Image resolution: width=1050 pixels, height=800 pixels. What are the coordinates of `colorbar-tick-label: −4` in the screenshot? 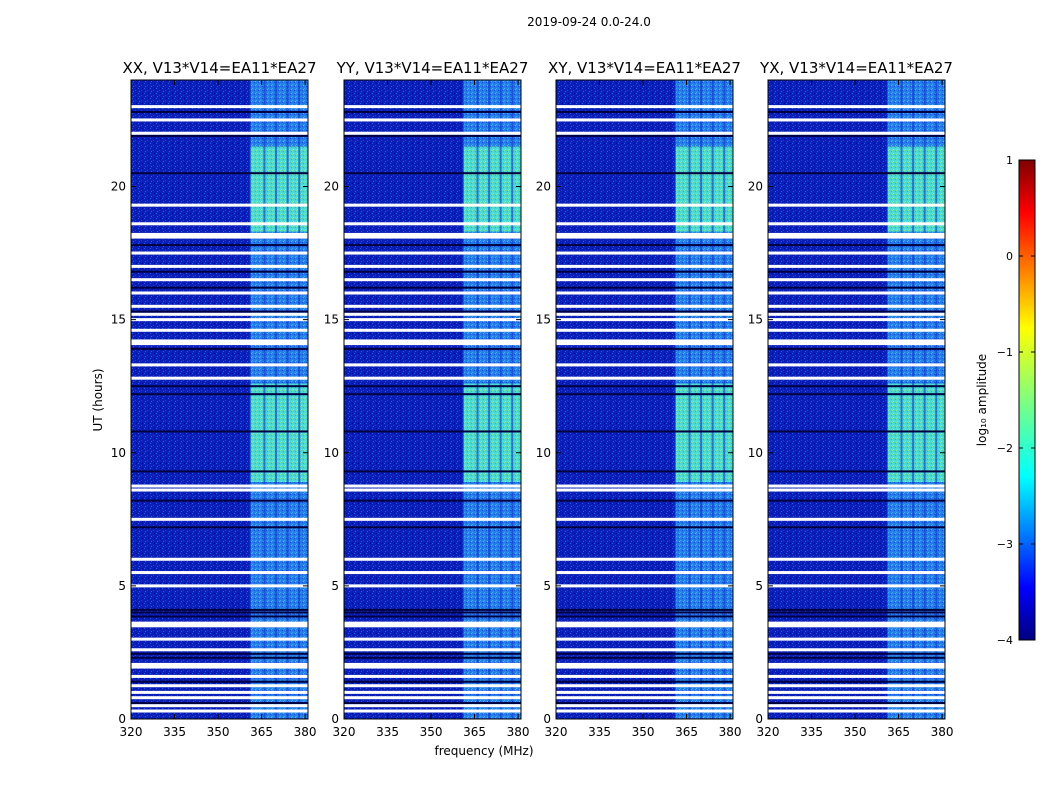 It's located at (1005, 640).